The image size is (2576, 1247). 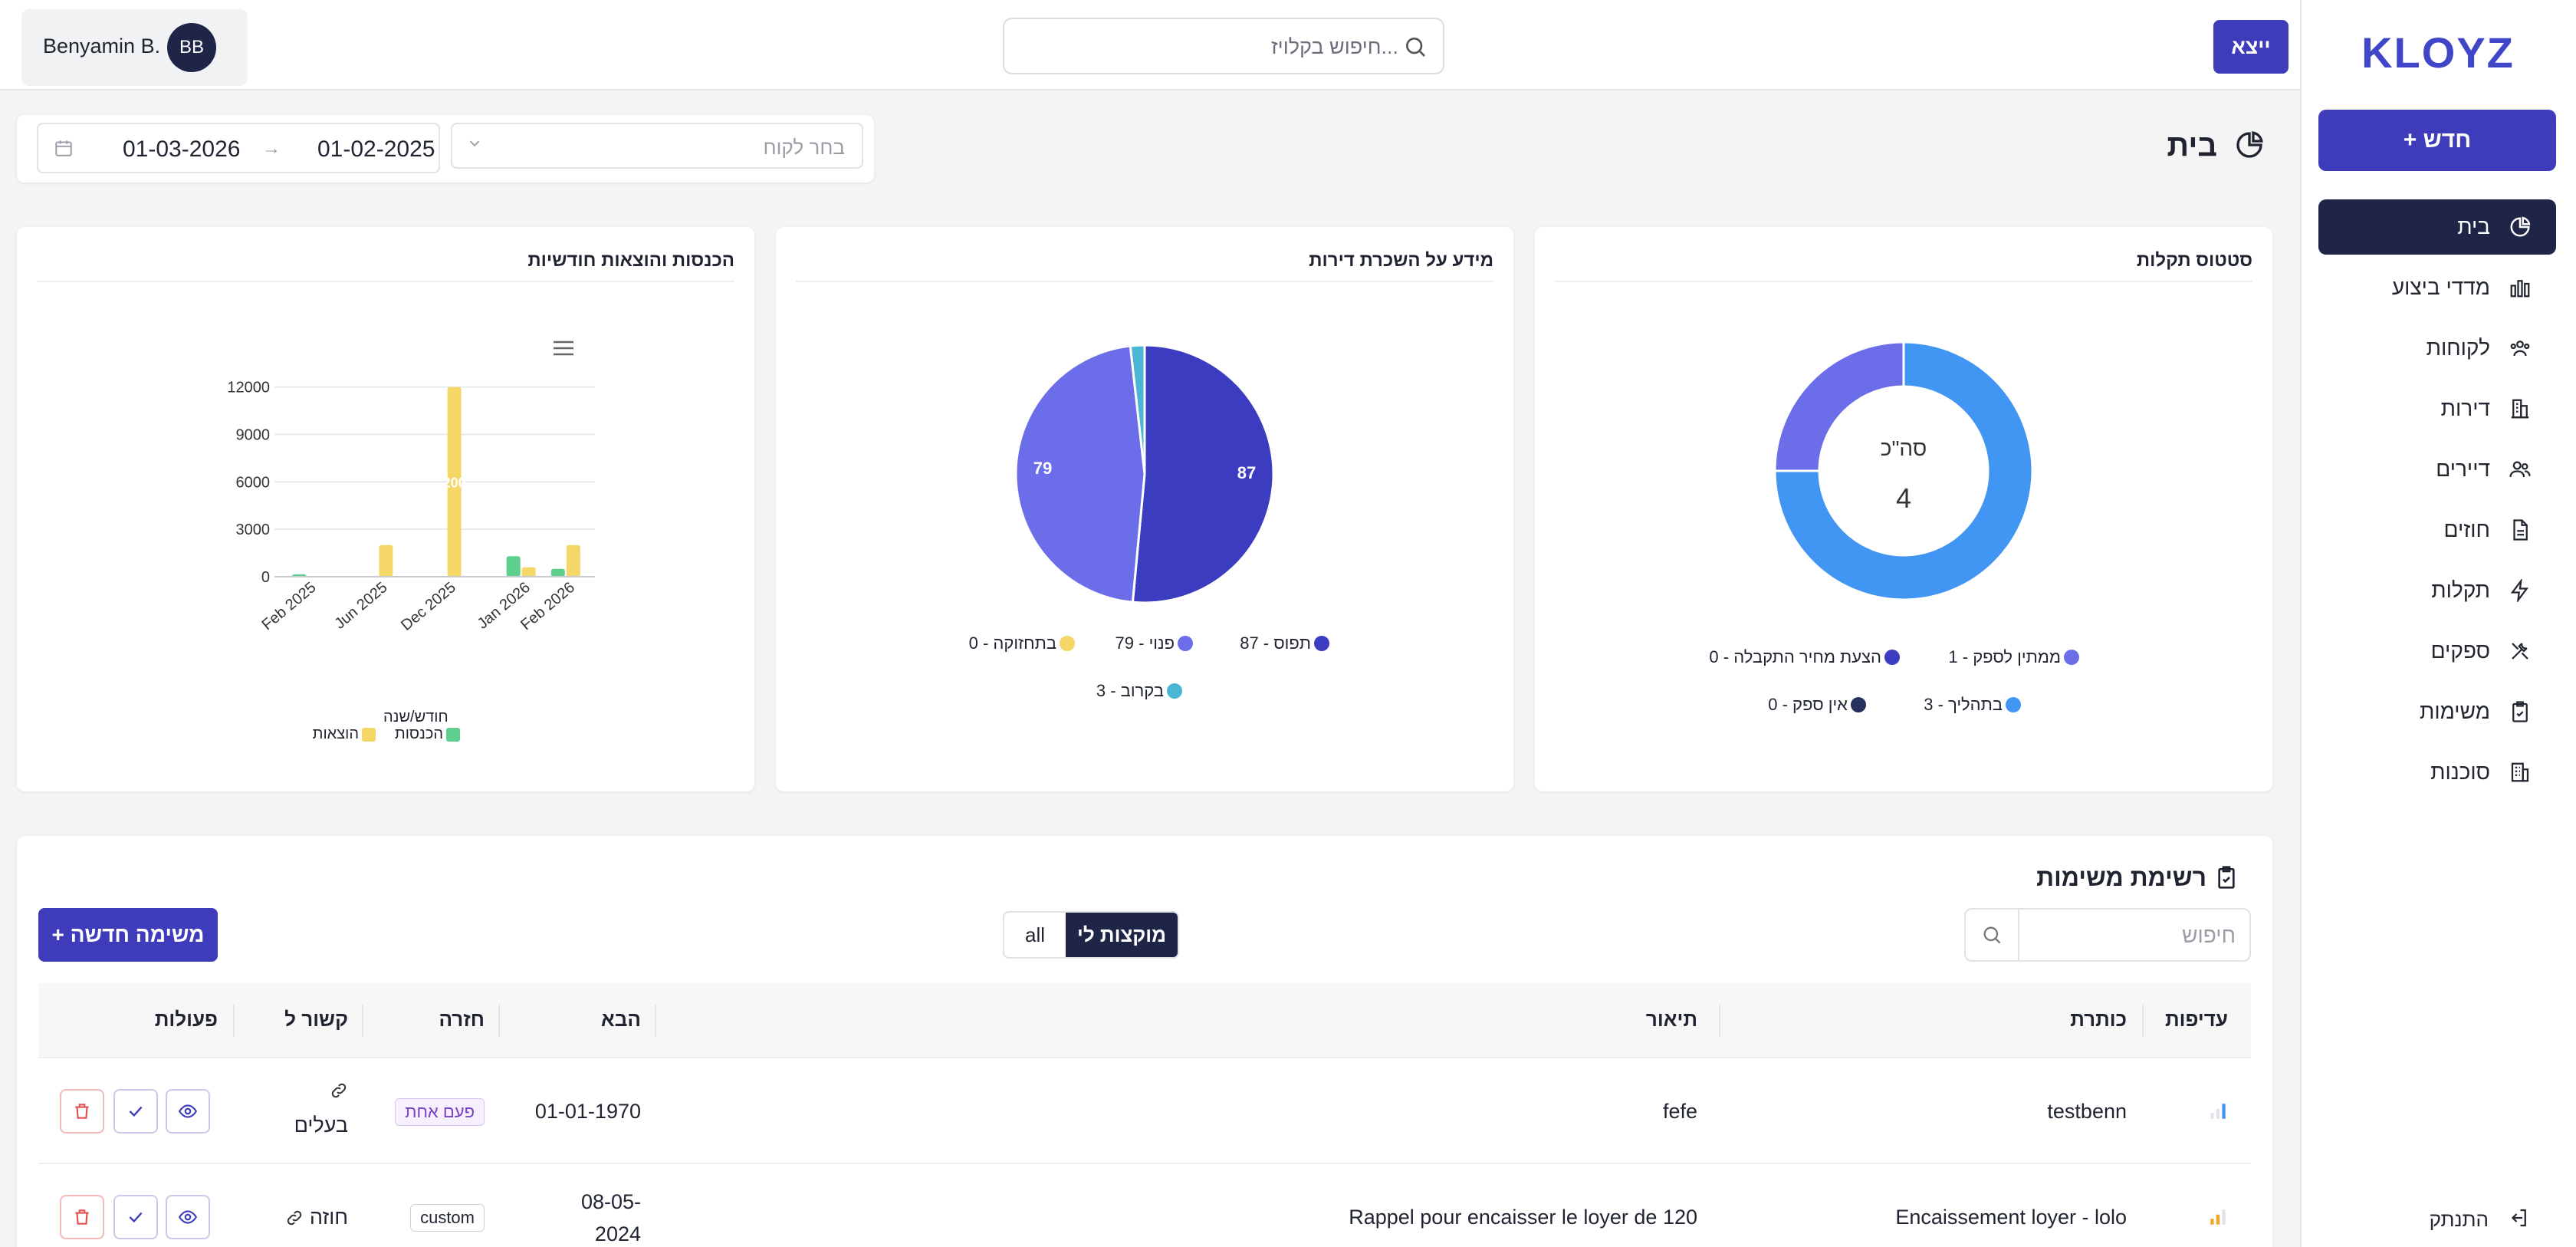 I want to click on linked-to-cell: חוזה, so click(x=317, y=1218).